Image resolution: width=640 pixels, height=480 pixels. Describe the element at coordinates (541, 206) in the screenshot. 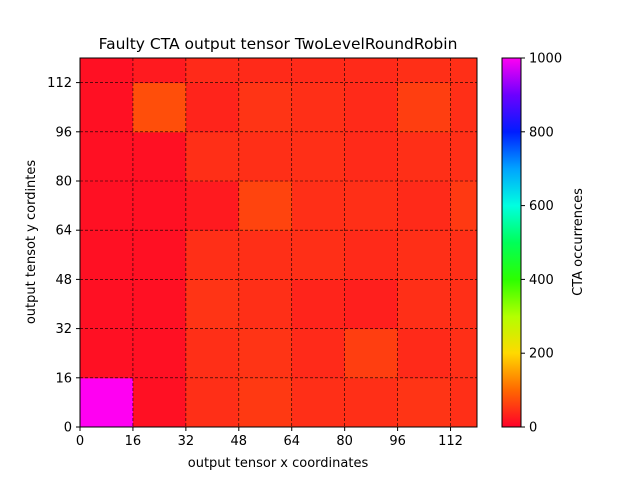

I see `colorbar-tick-label: 600` at that location.